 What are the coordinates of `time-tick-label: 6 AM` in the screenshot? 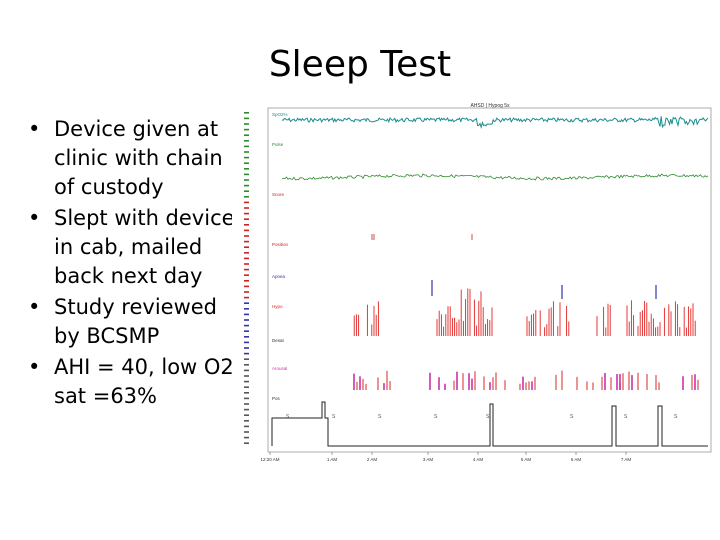 It's located at (576, 459).